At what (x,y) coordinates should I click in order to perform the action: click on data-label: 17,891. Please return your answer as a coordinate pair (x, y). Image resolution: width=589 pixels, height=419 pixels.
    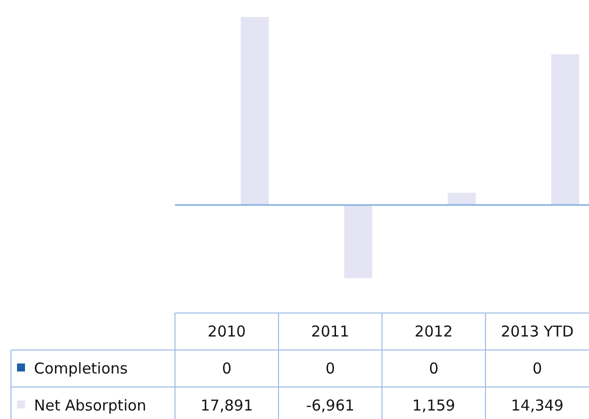
    Looking at the image, I should click on (226, 405).